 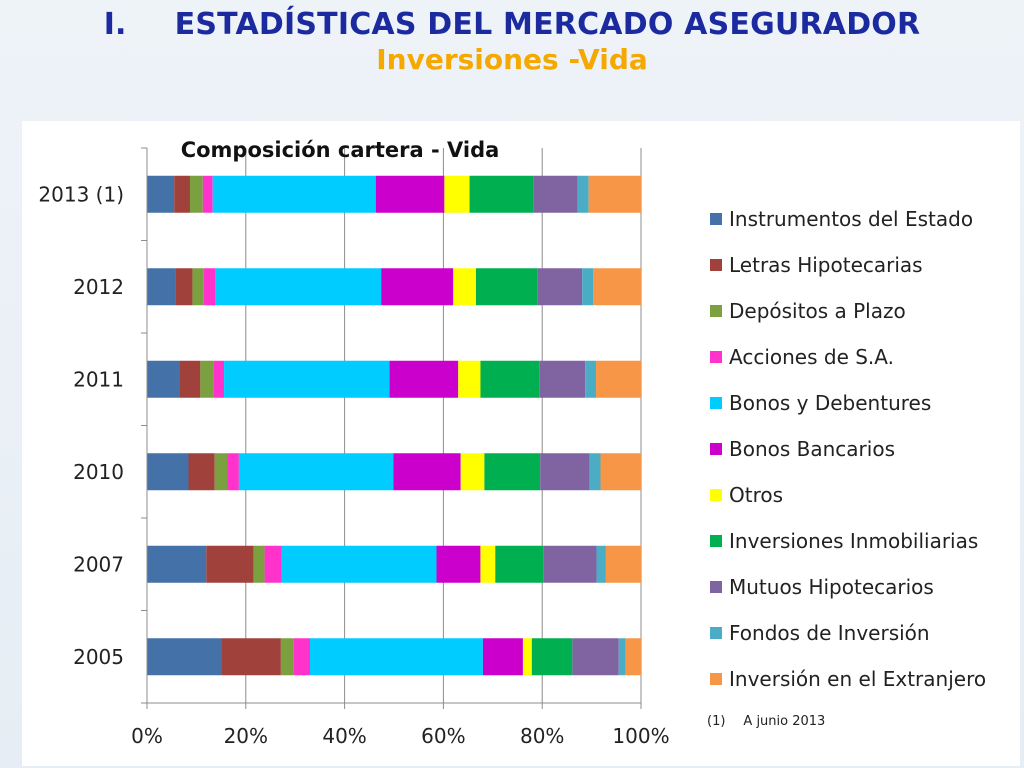 I want to click on legend-item: Bonos y Debentures, so click(x=860, y=403).